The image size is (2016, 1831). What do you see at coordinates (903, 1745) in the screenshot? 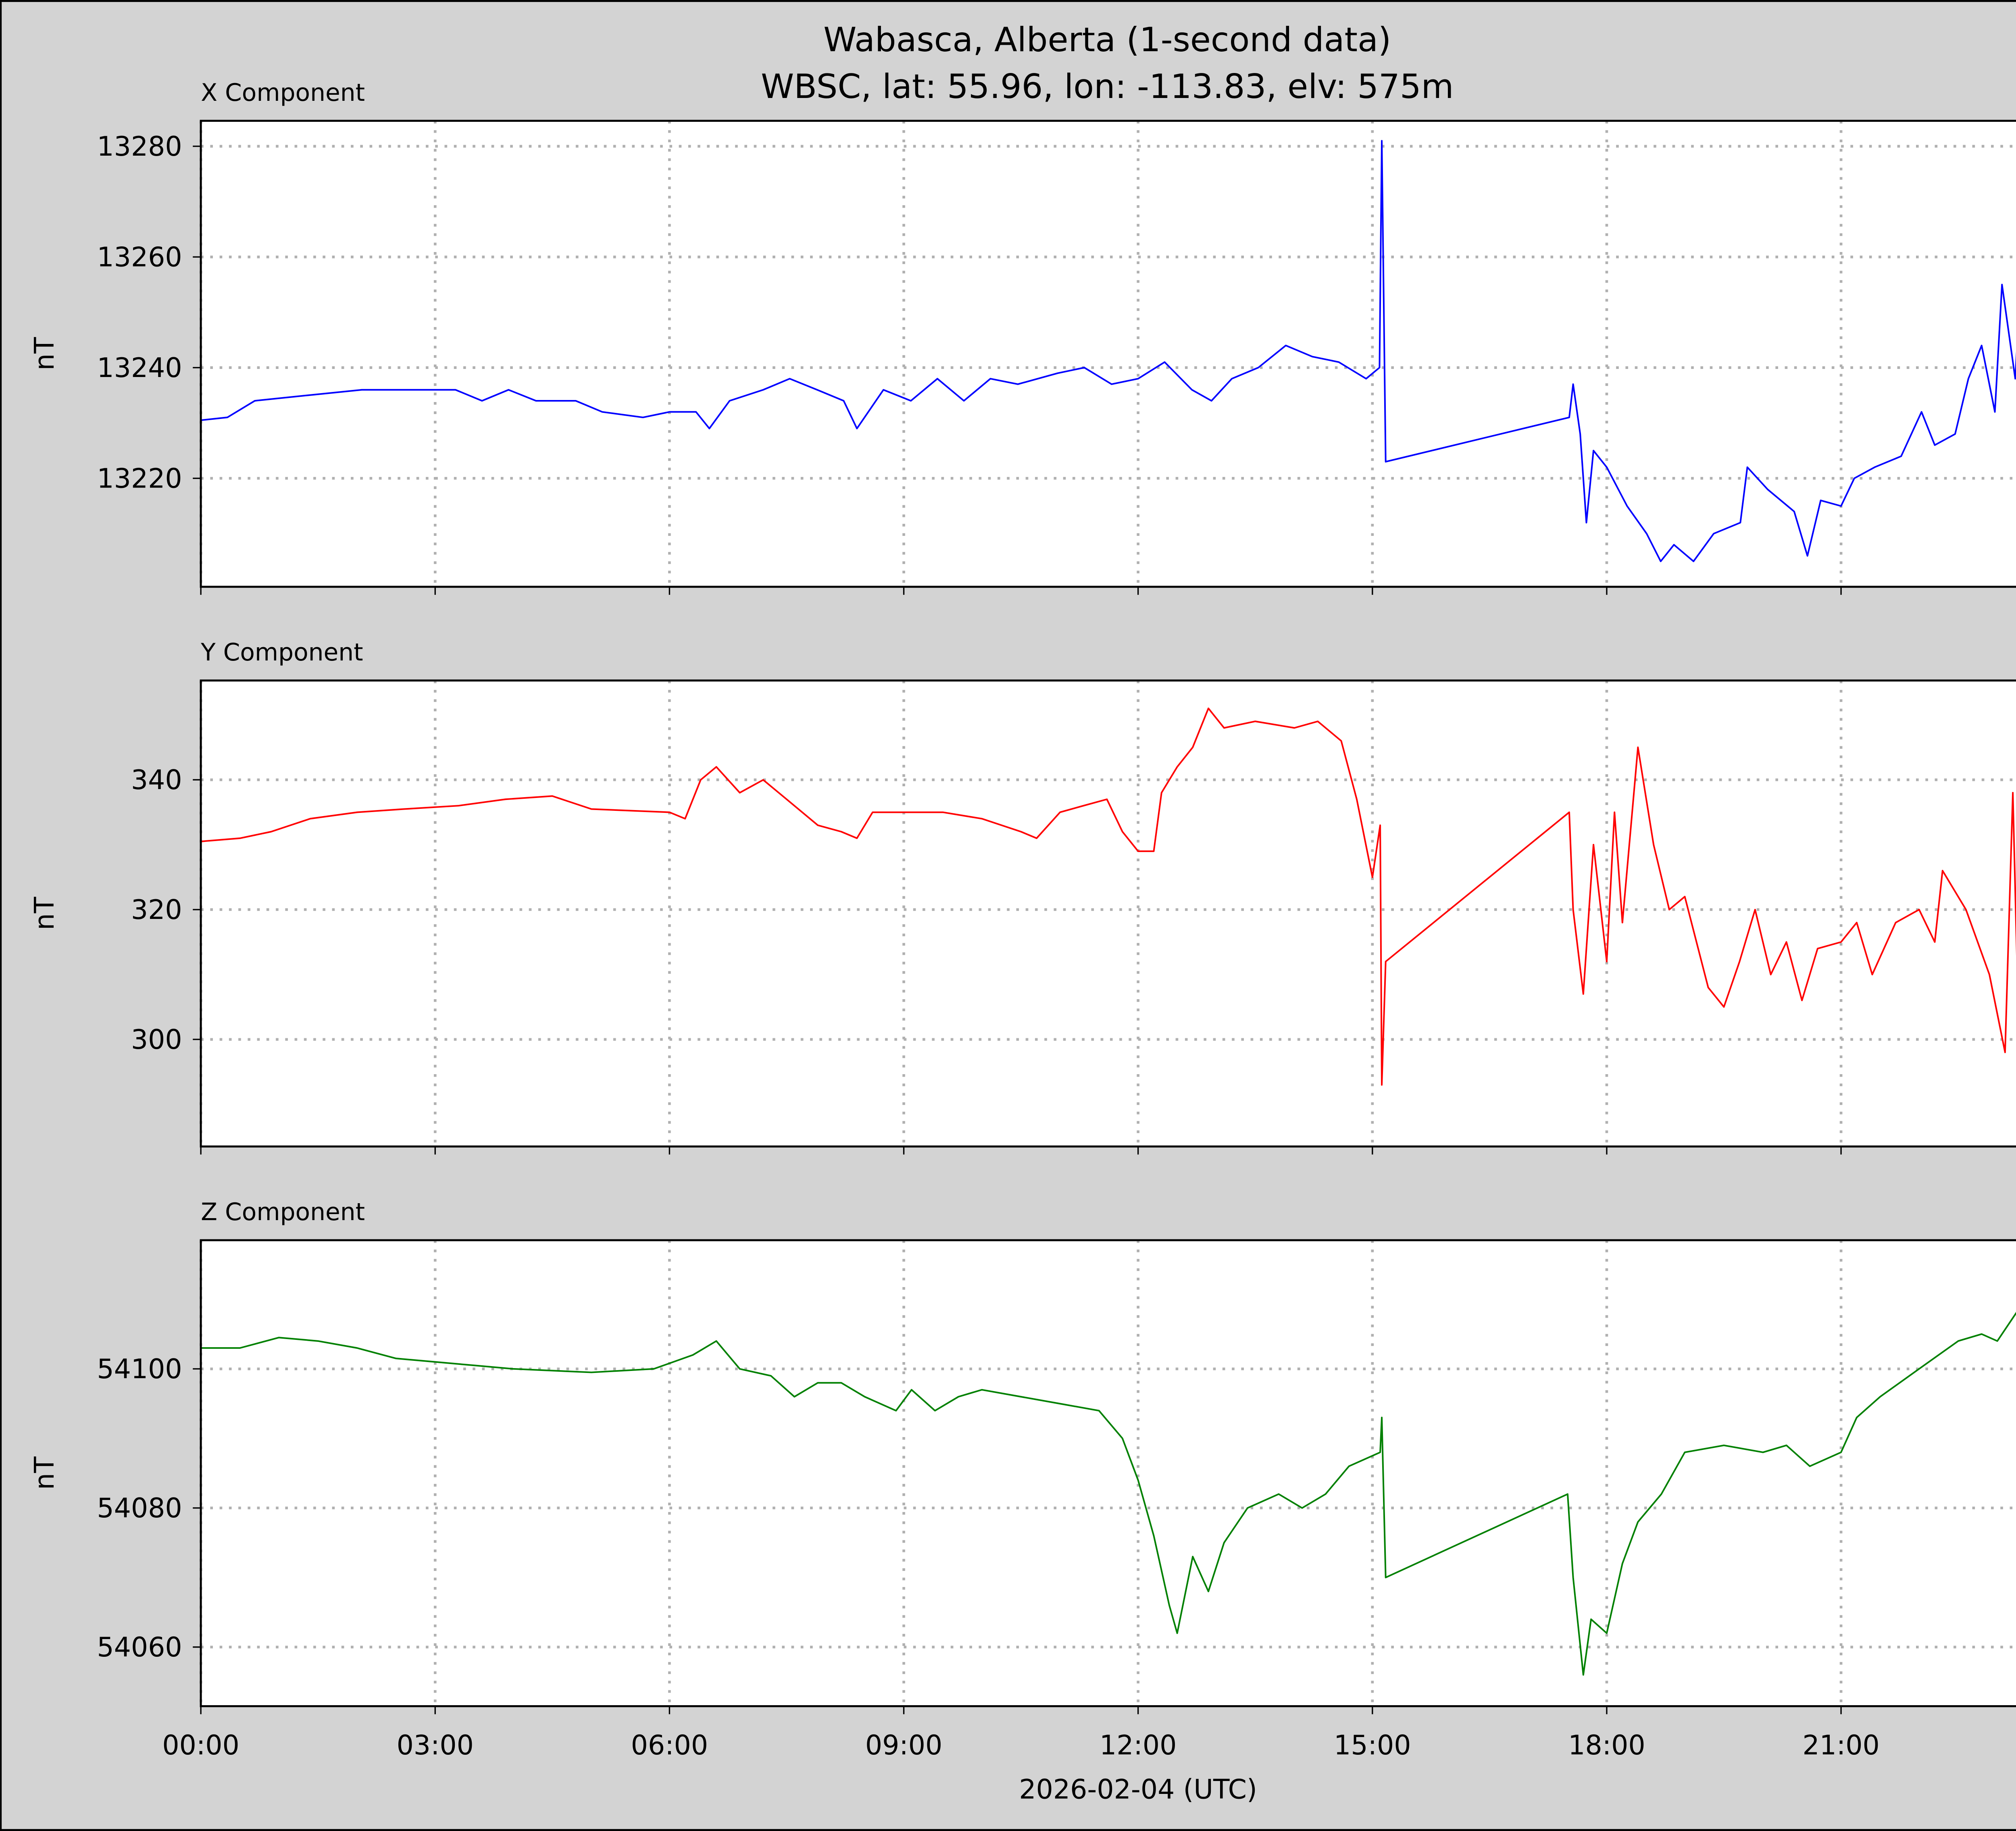
I see `x-tick-label: 09:00` at bounding box center [903, 1745].